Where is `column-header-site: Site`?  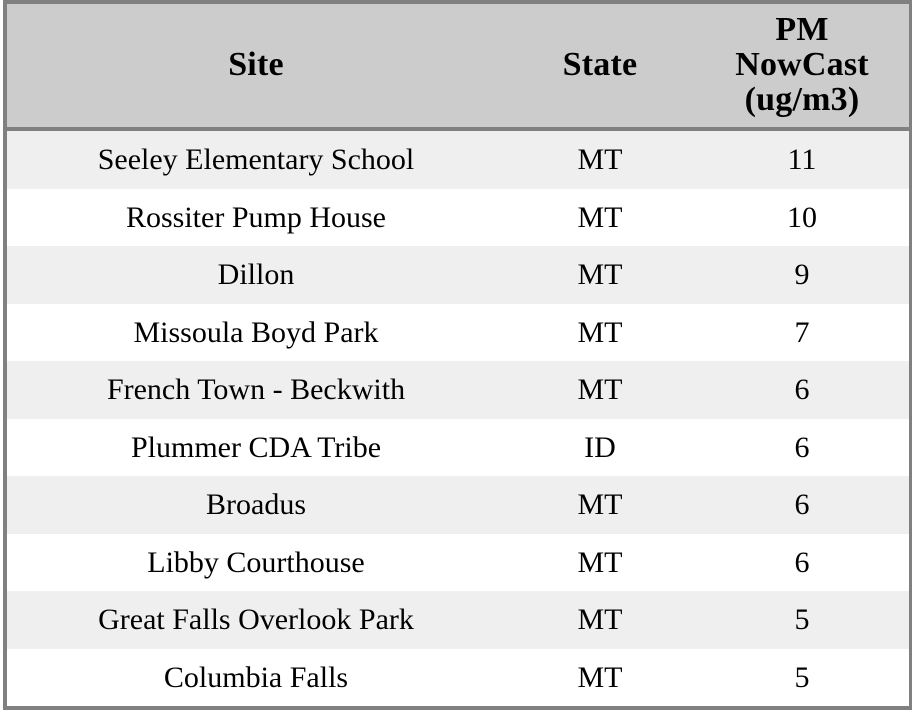 column-header-site: Site is located at coordinates (255, 66).